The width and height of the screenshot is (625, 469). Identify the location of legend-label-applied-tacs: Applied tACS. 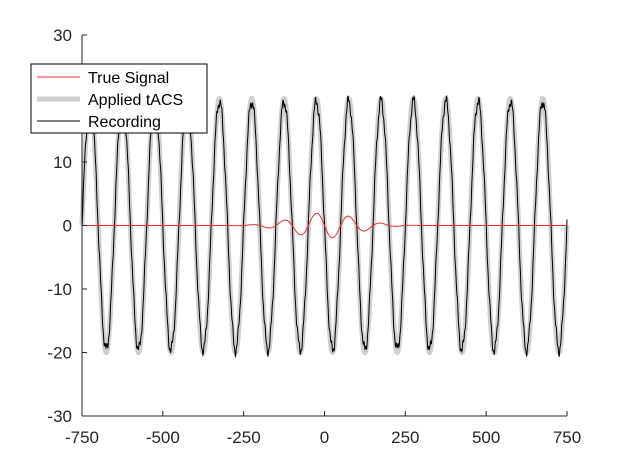
(135, 100).